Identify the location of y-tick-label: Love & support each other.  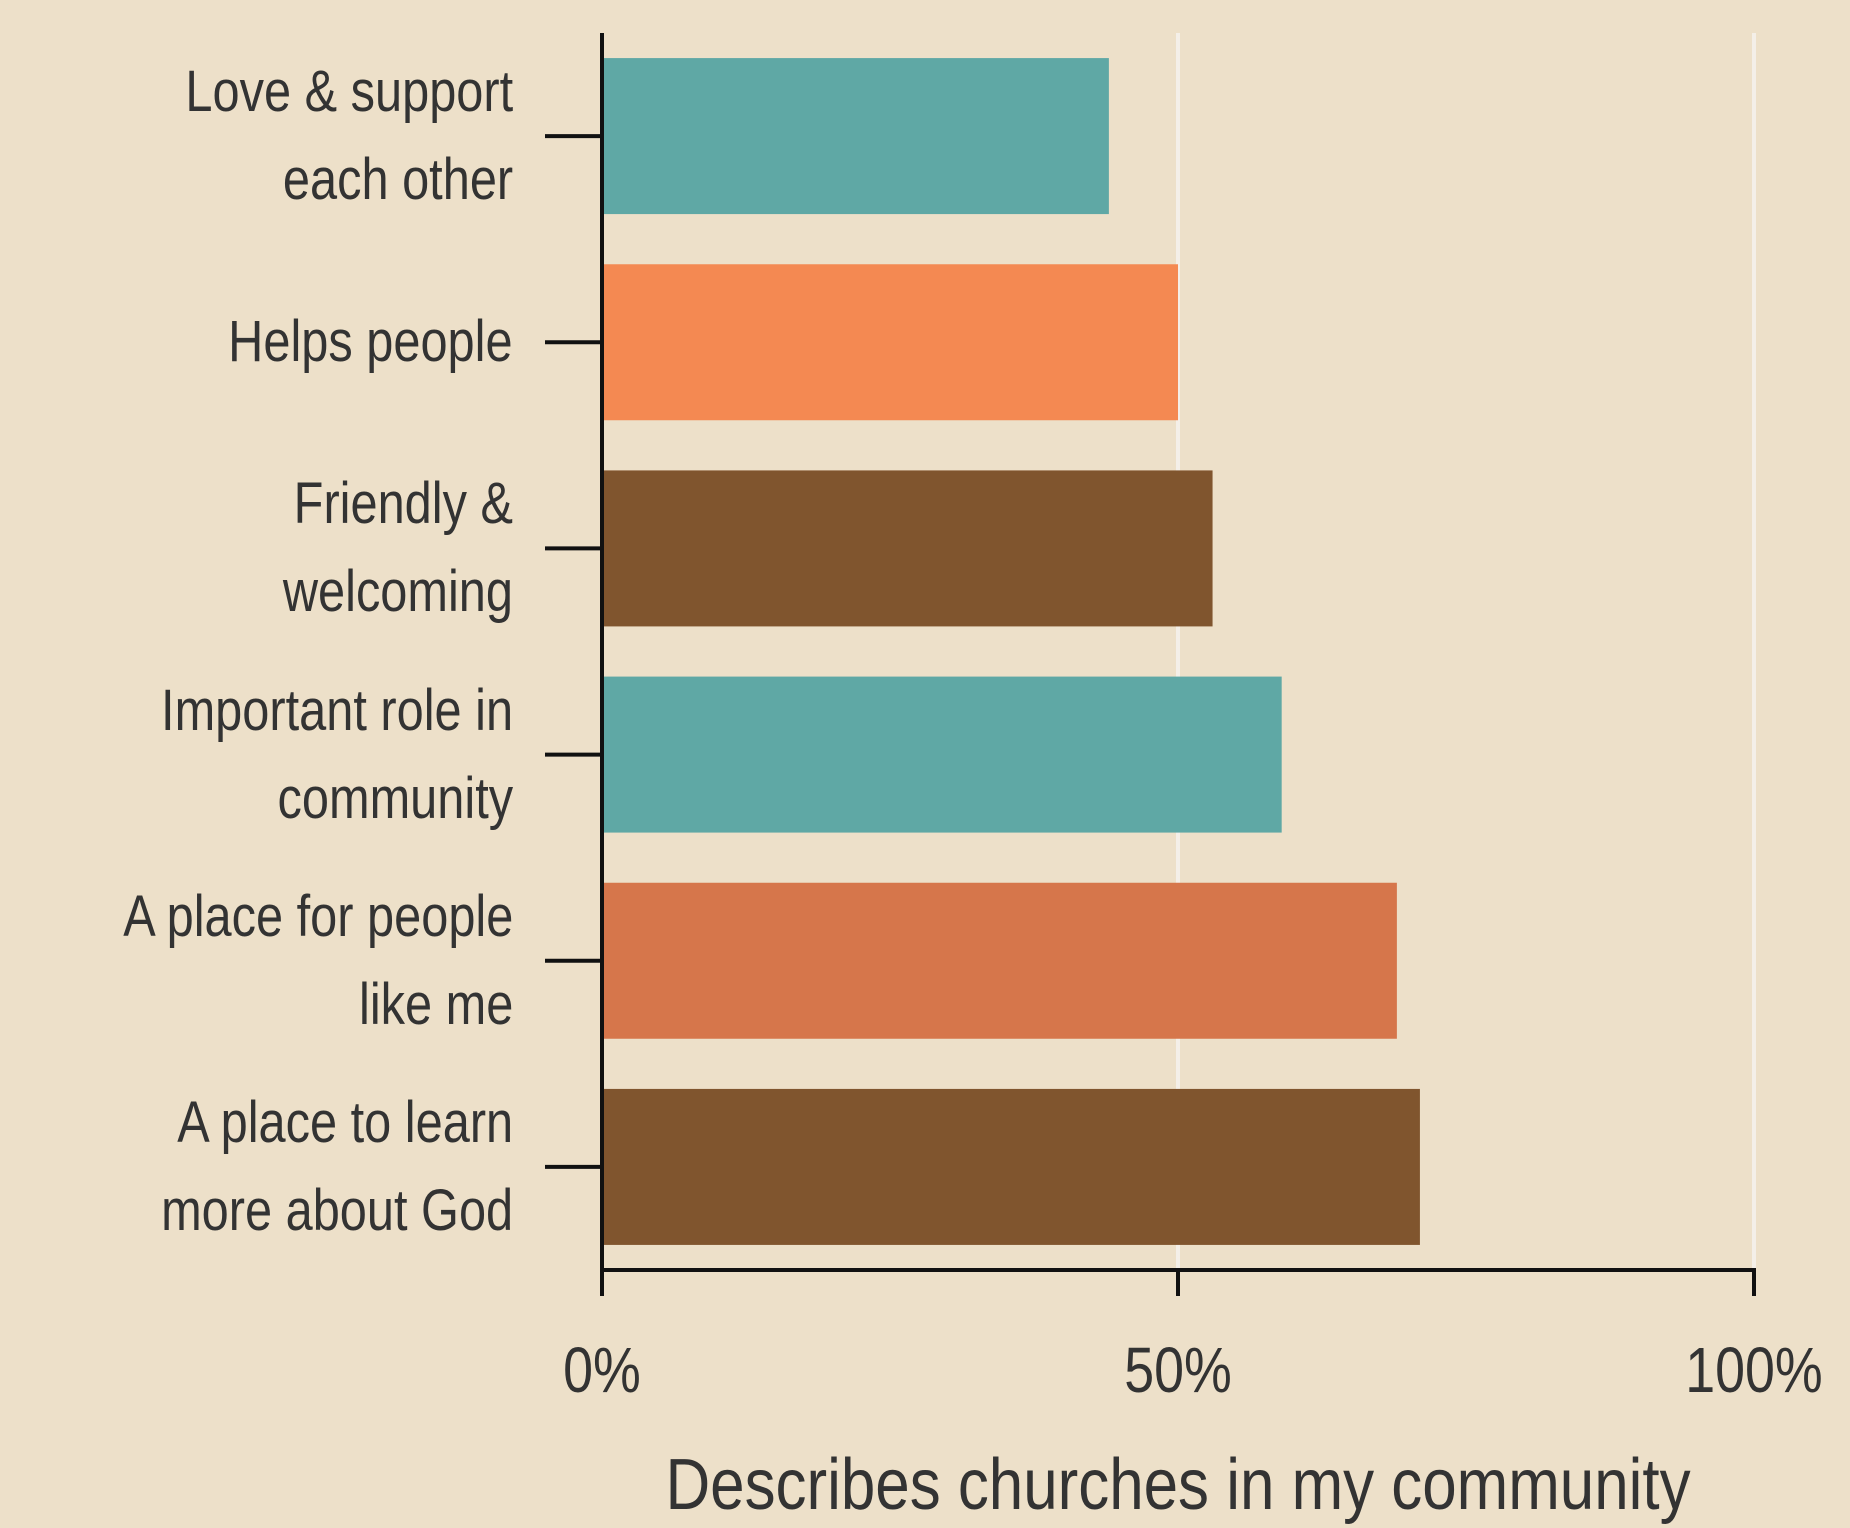
(349, 136).